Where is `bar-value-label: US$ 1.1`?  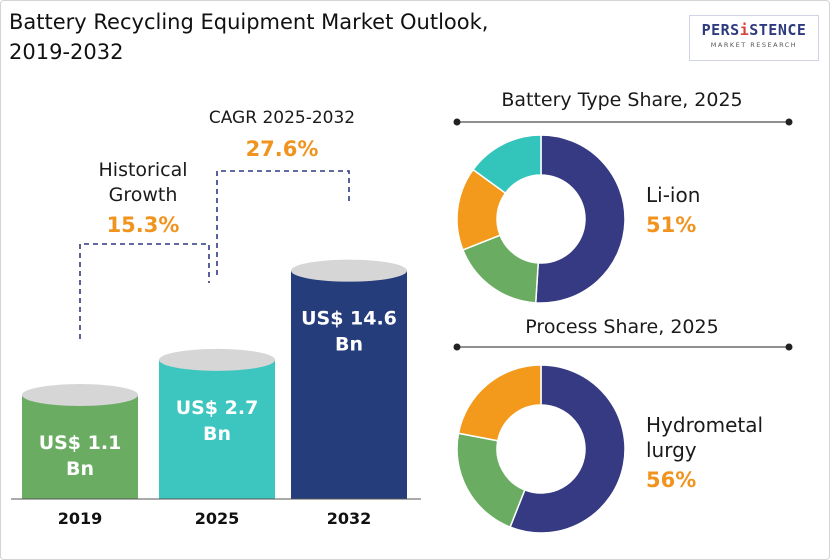 bar-value-label: US$ 1.1 is located at coordinates (80, 443).